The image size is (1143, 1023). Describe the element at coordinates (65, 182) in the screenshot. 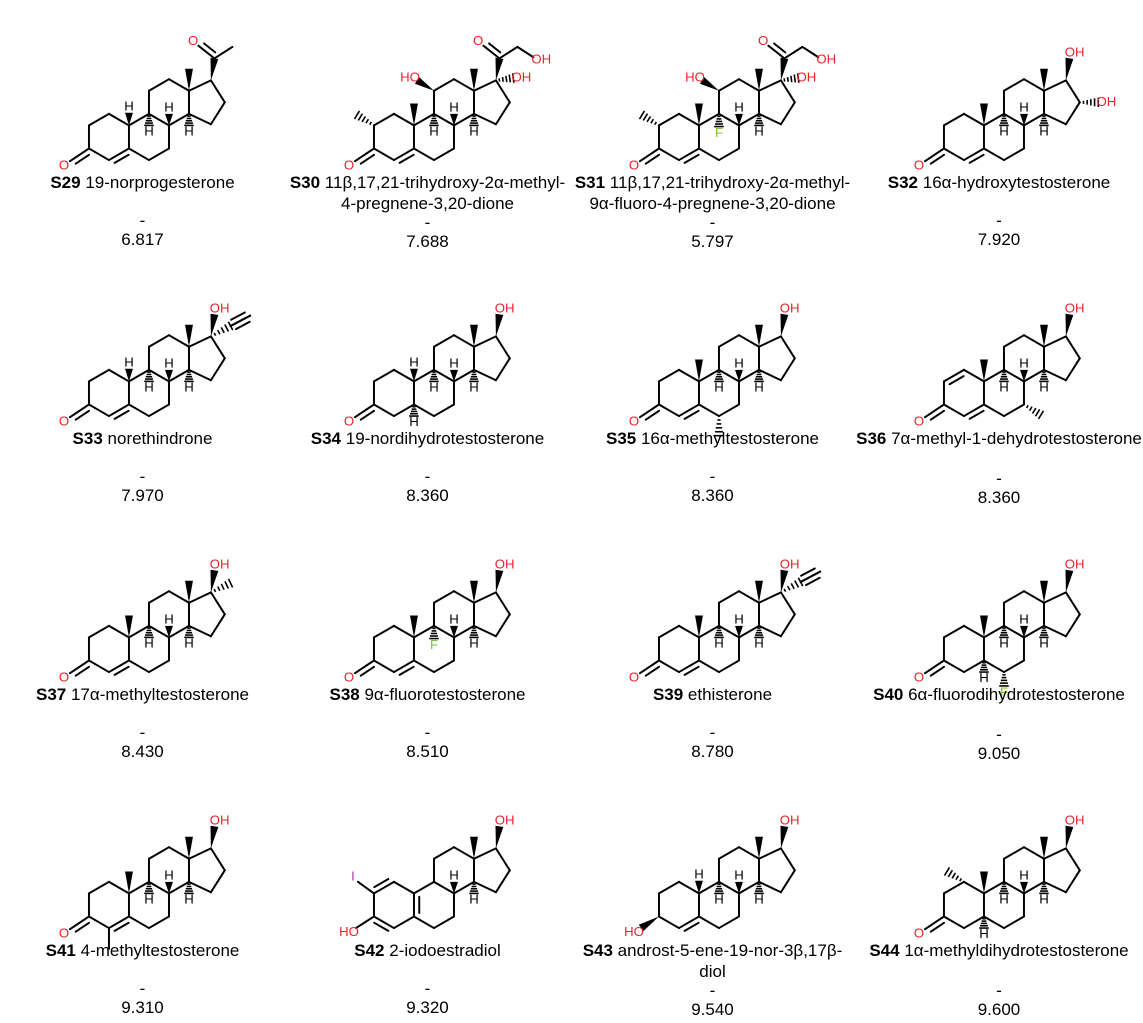

I see `compound-id: S29` at that location.